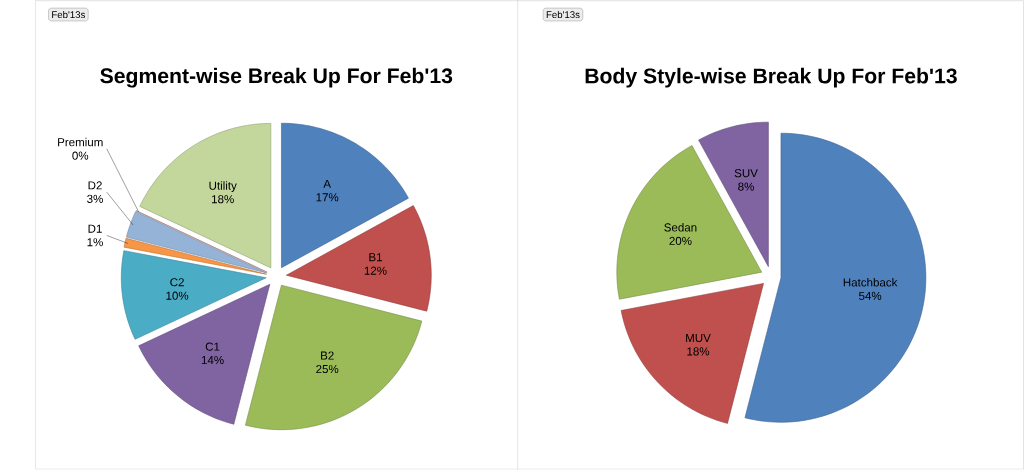 The image size is (1024, 470). I want to click on category-label: Premium, so click(80, 142).